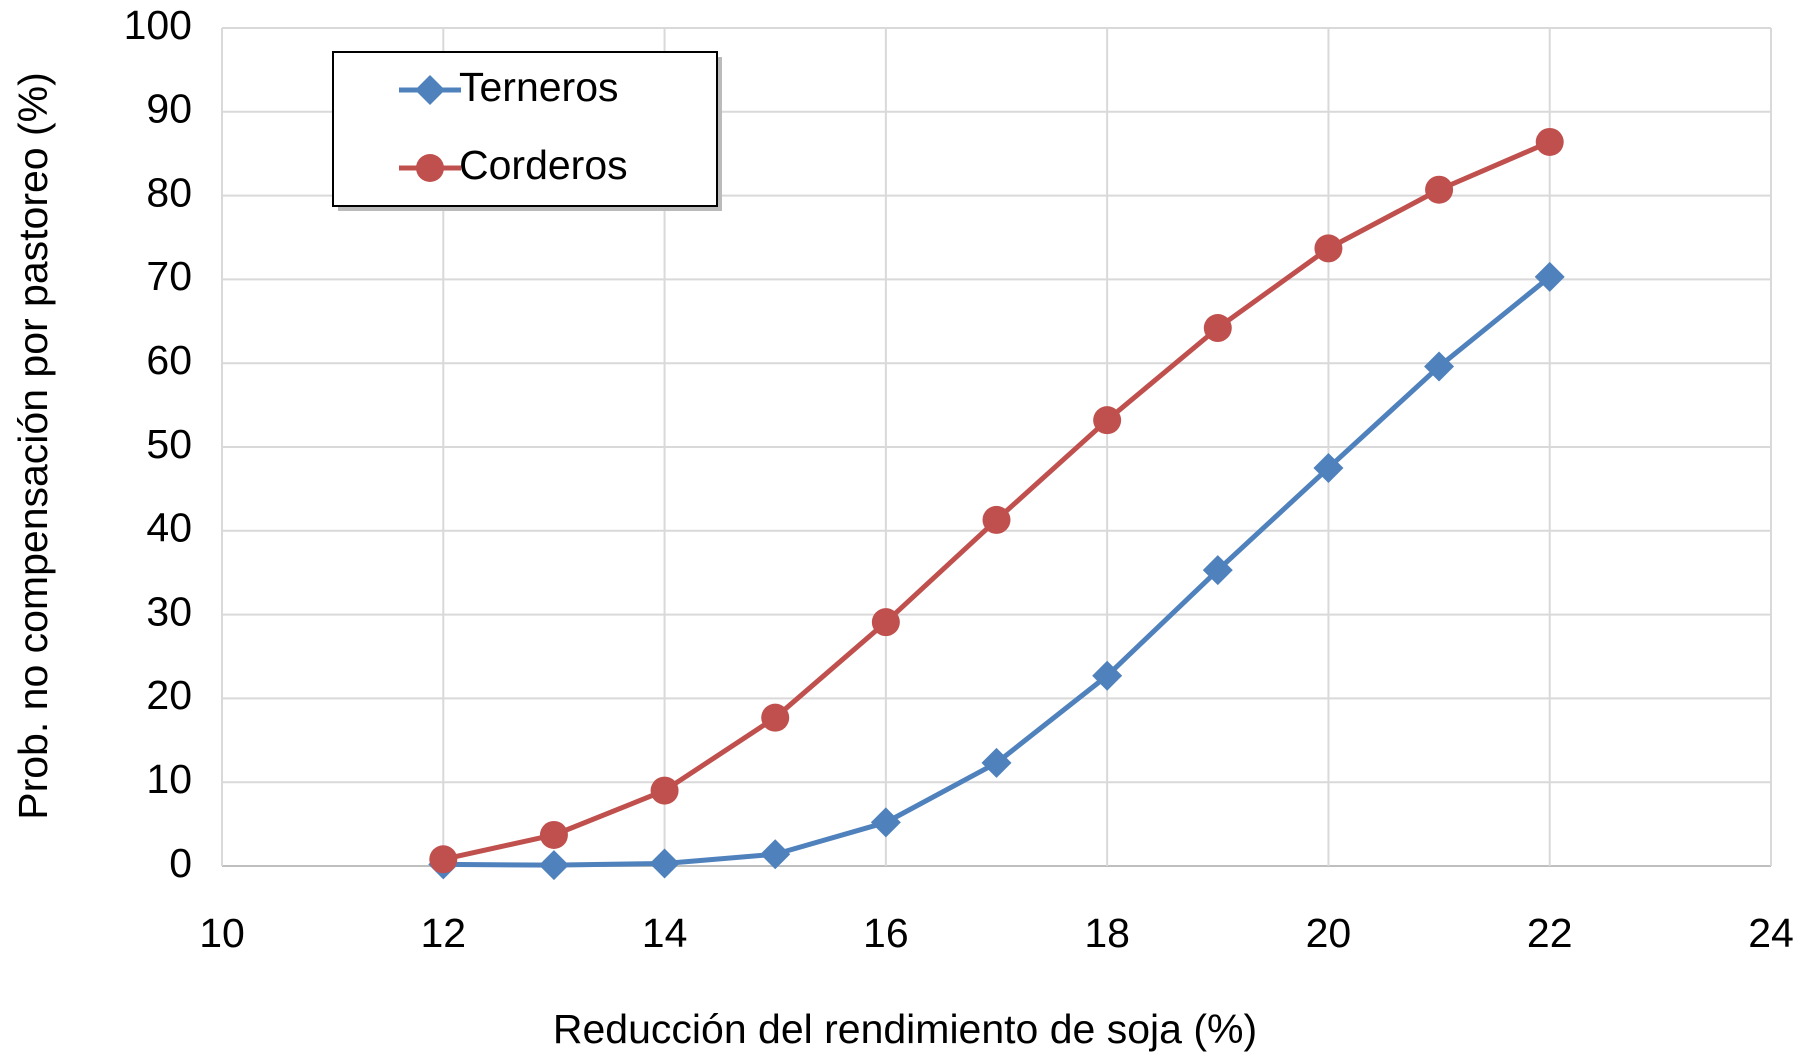 This screenshot has width=1806, height=1058. What do you see at coordinates (443, 933) in the screenshot?
I see `x-tick-label: 12` at bounding box center [443, 933].